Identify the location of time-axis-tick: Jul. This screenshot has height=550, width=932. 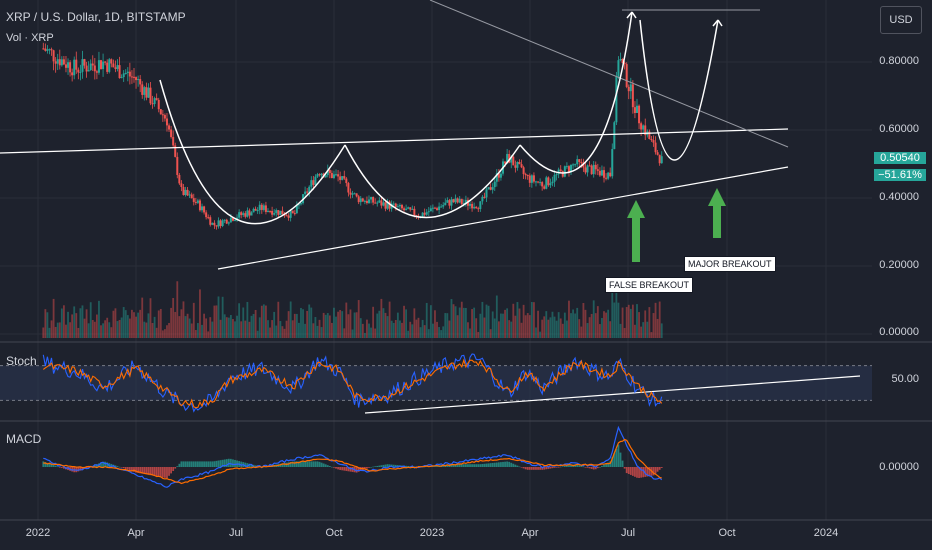
(236, 533).